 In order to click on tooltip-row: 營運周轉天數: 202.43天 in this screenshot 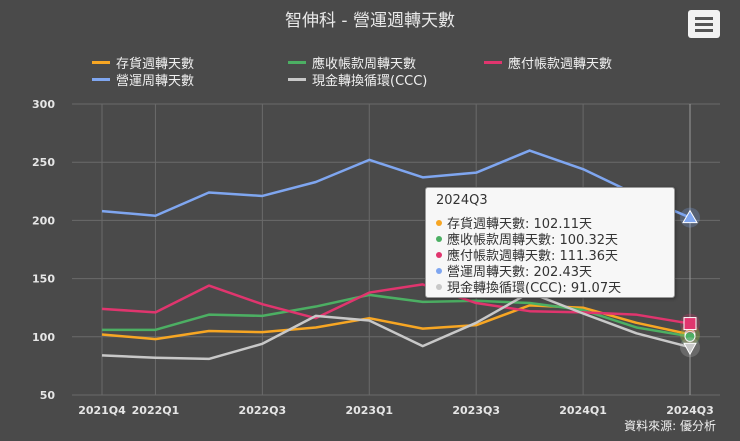, I will do `click(514, 270)`.